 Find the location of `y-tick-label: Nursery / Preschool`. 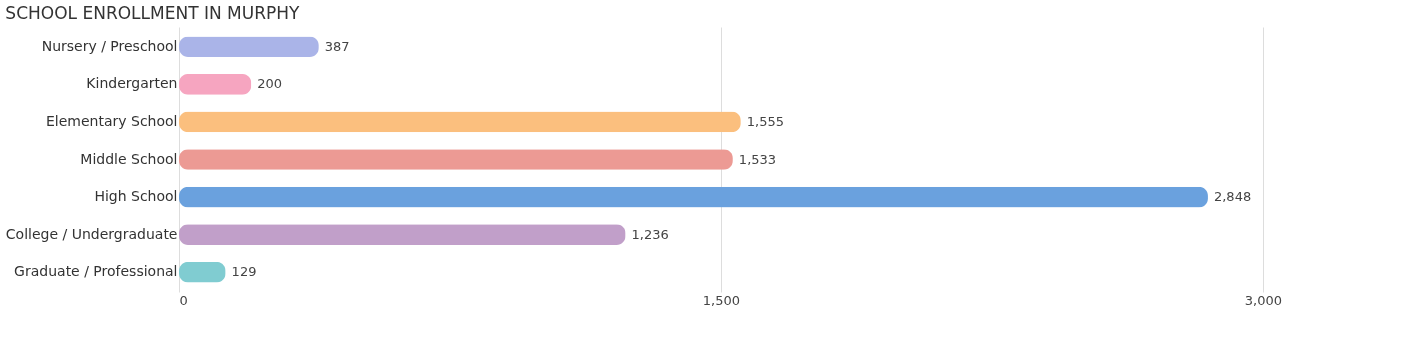

y-tick-label: Nursery / Preschool is located at coordinates (109, 45).